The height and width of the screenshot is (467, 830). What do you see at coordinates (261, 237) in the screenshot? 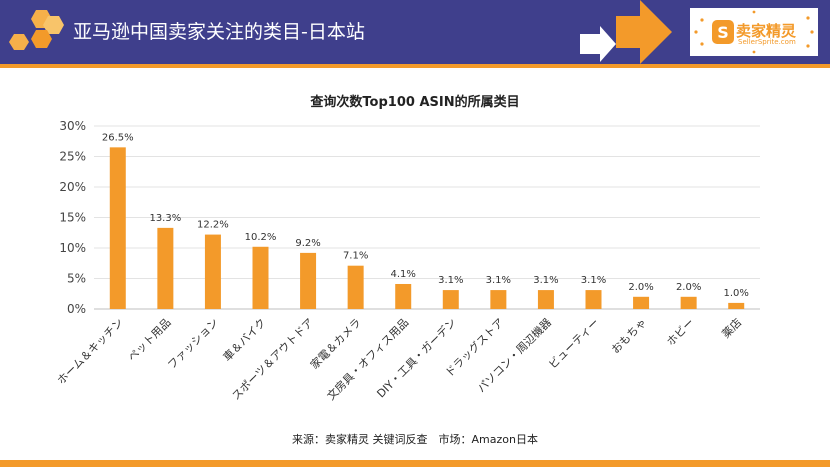
I see `data-label: 10.2%` at bounding box center [261, 237].